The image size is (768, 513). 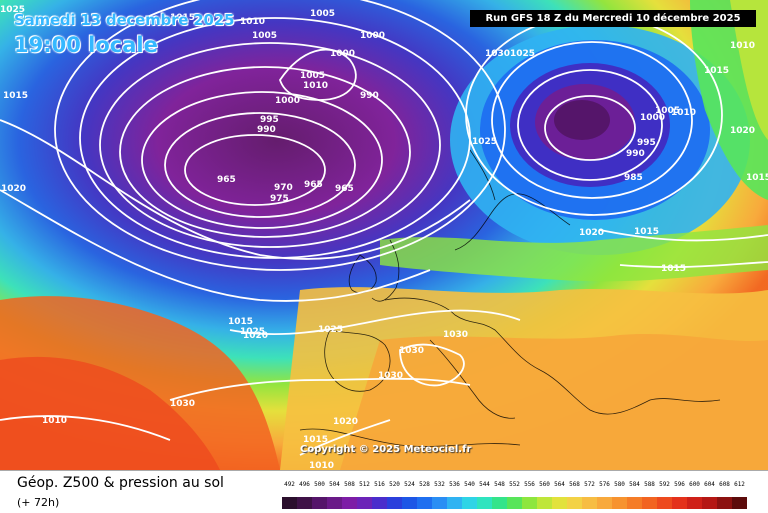 What do you see at coordinates (283, 188) in the screenshot?
I see `isobar-label: 970` at bounding box center [283, 188].